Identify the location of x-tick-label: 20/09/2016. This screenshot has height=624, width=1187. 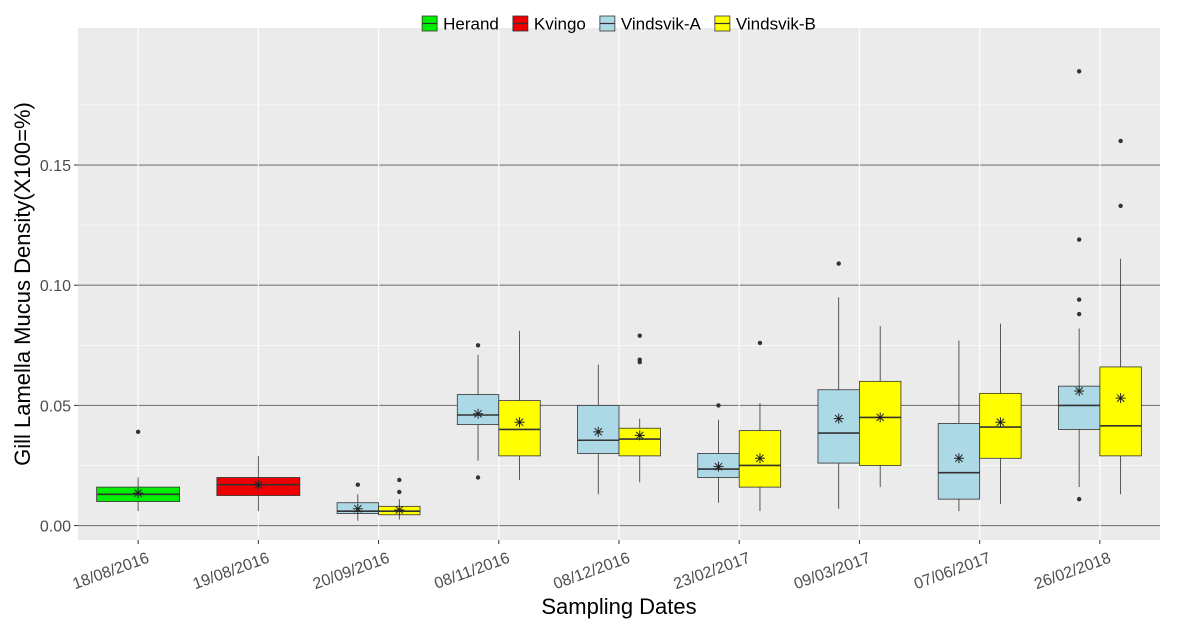
(351, 571).